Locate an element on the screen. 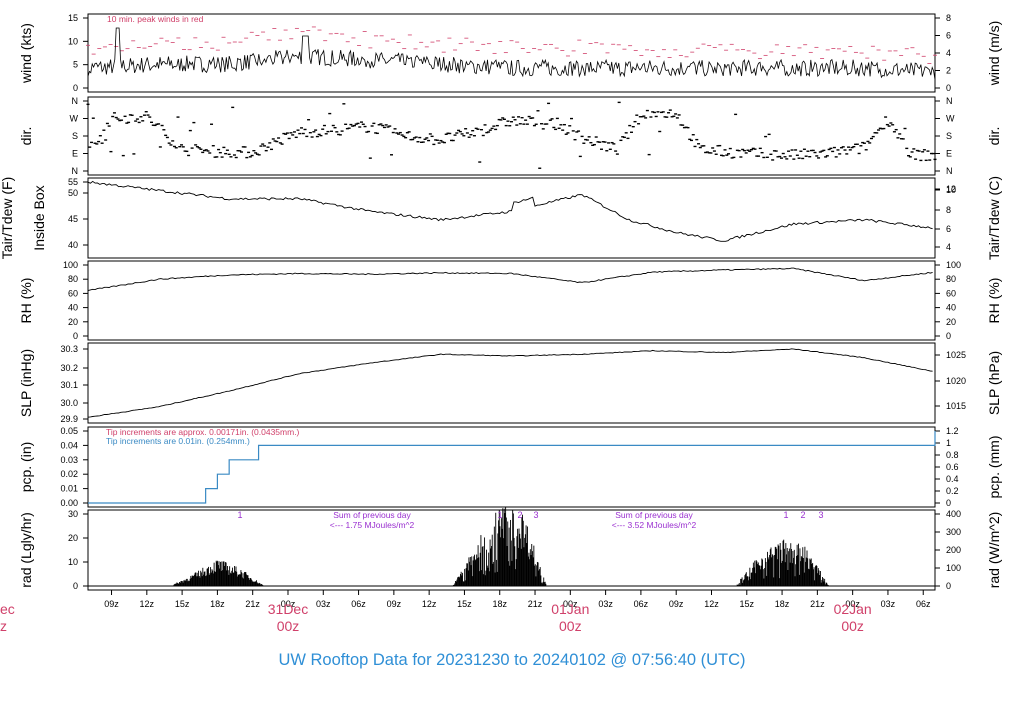  right-tick-label: 300 is located at coordinates (953, 532).